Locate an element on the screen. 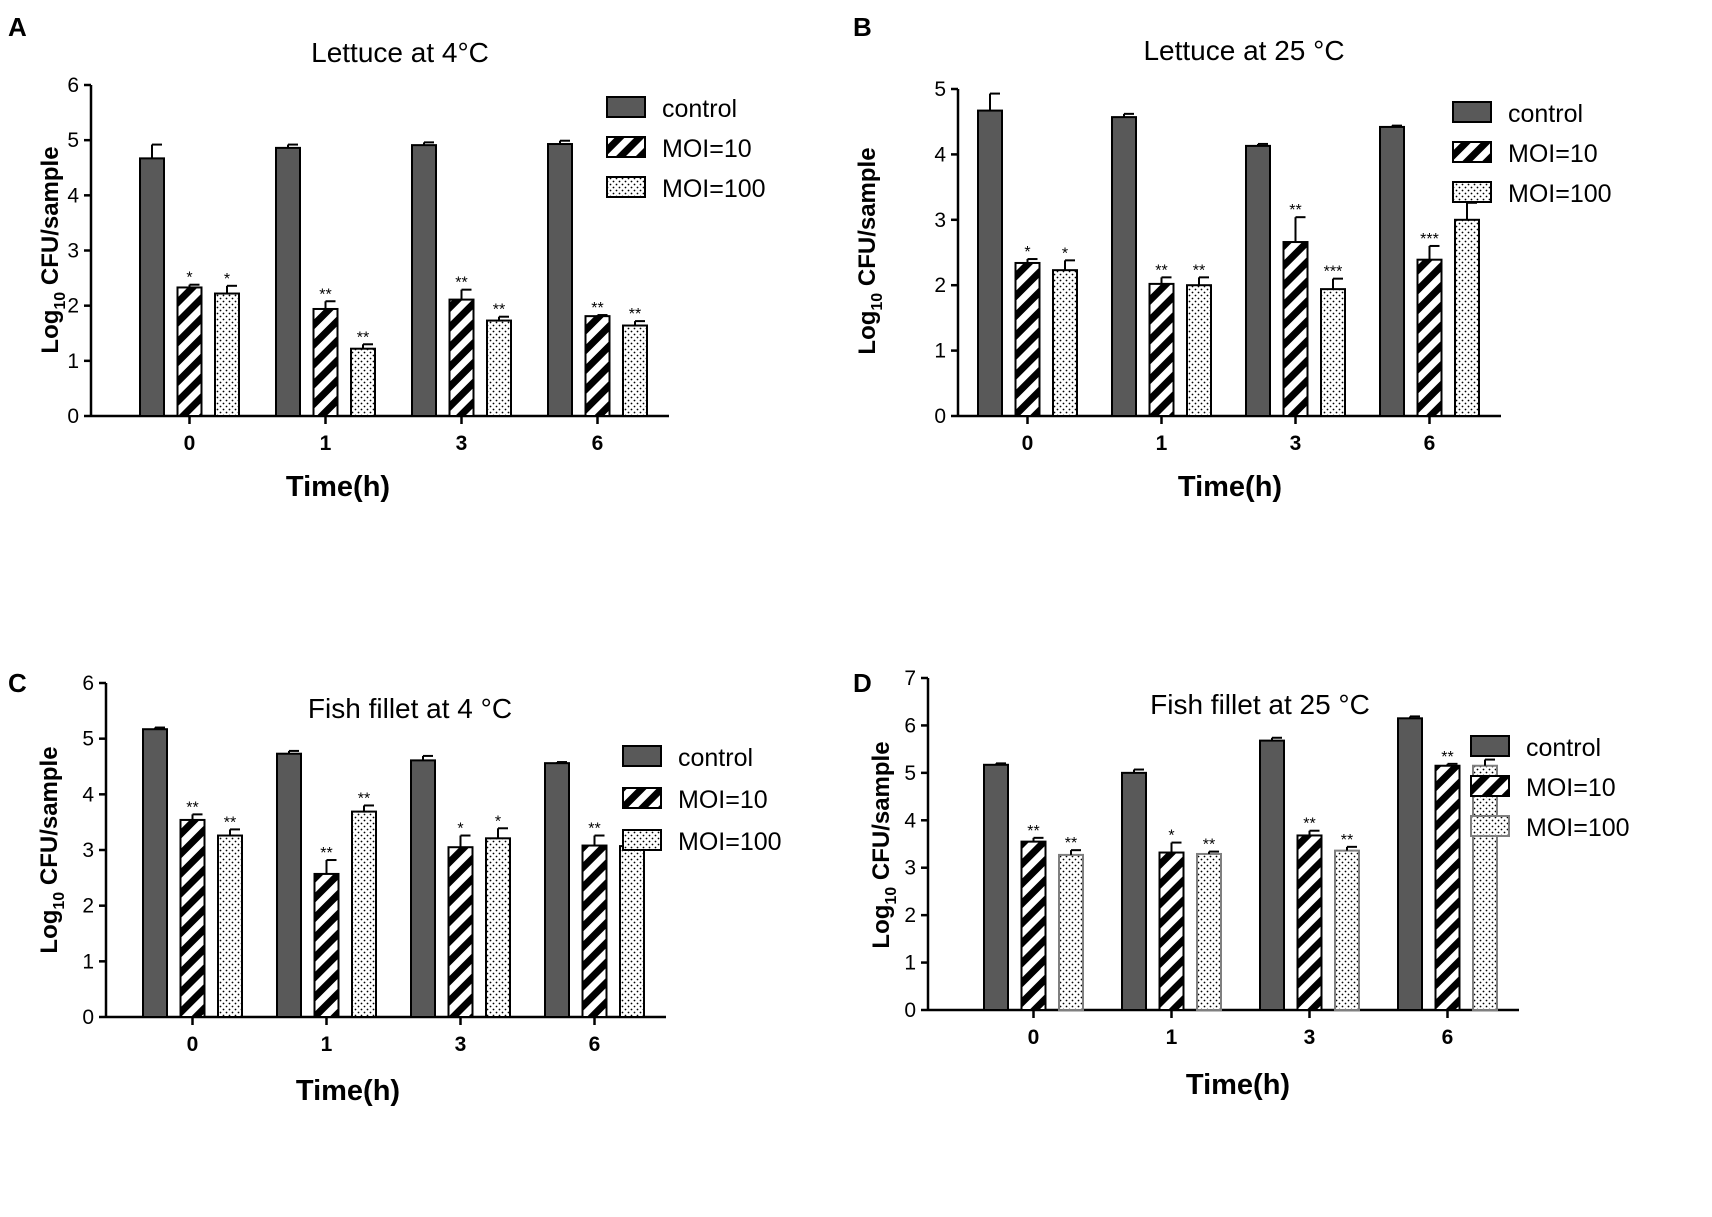 The height and width of the screenshot is (1217, 1712). chart-title: Fish fillet at 25 °C is located at coordinates (1260, 704).